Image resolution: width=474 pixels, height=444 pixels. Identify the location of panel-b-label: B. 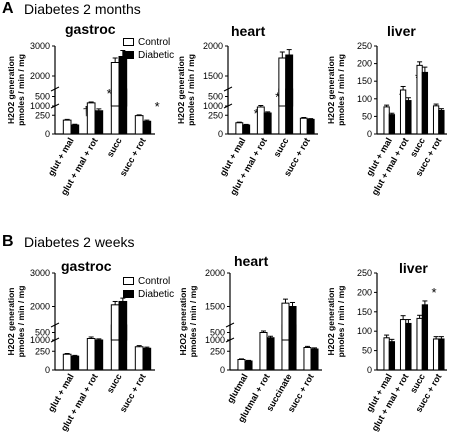
(8, 241).